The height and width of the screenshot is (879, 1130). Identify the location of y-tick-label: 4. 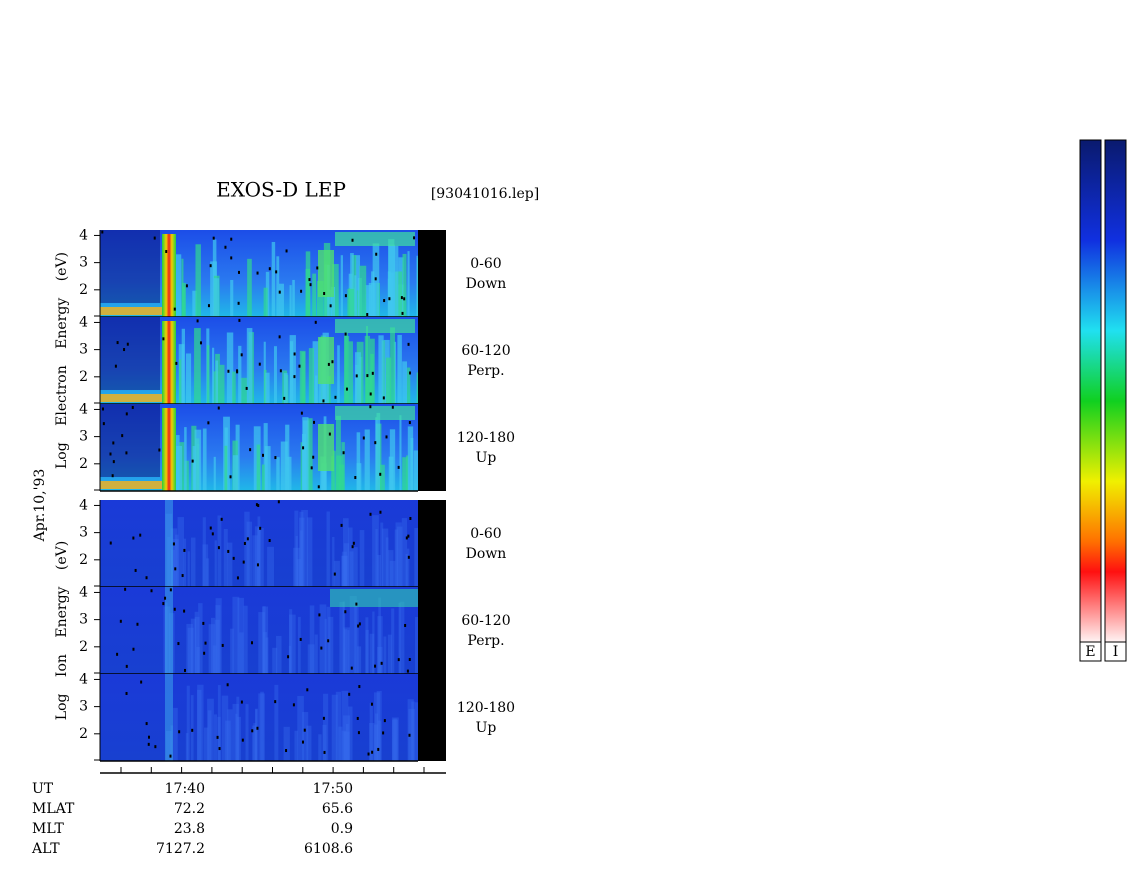
(83, 679).